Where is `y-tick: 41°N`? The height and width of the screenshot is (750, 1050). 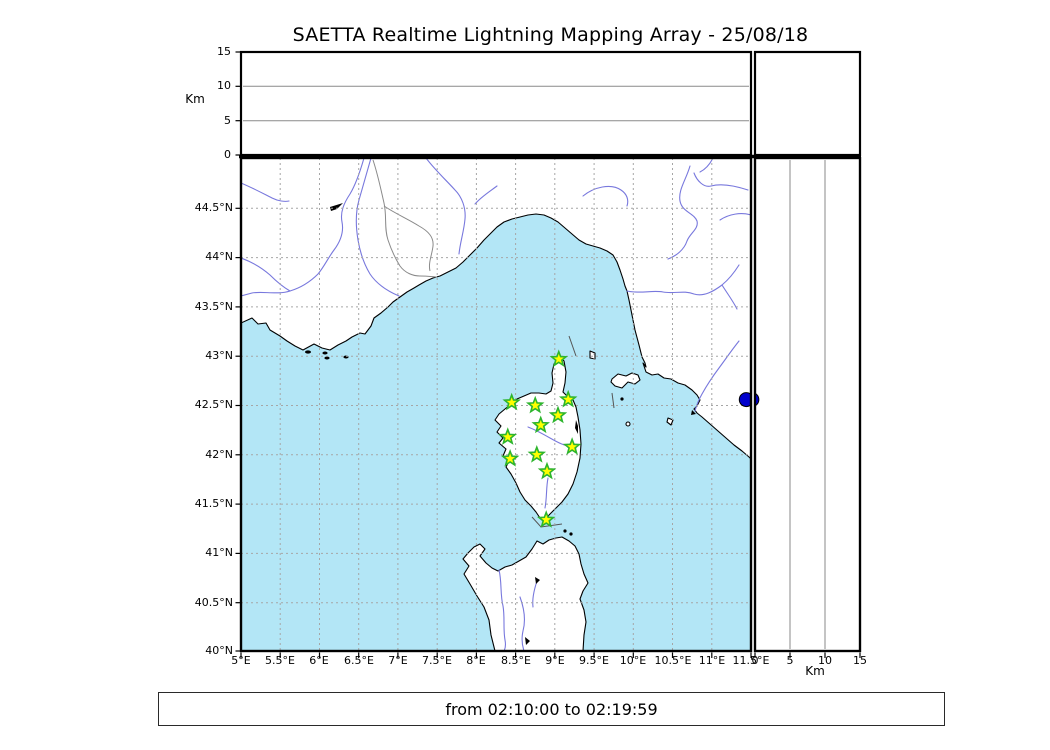 y-tick: 41°N is located at coordinates (219, 552).